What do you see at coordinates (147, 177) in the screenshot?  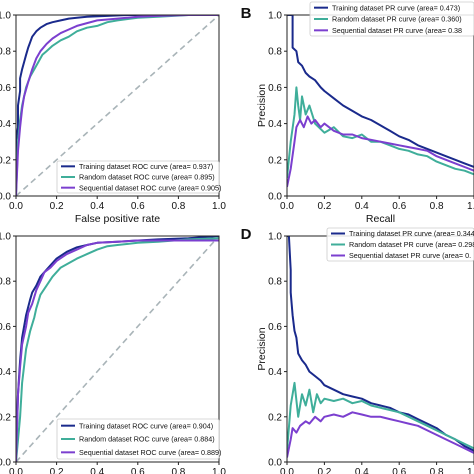 I see `legend-entry: Random dataset ROC curve (area= 0.895)` at bounding box center [147, 177].